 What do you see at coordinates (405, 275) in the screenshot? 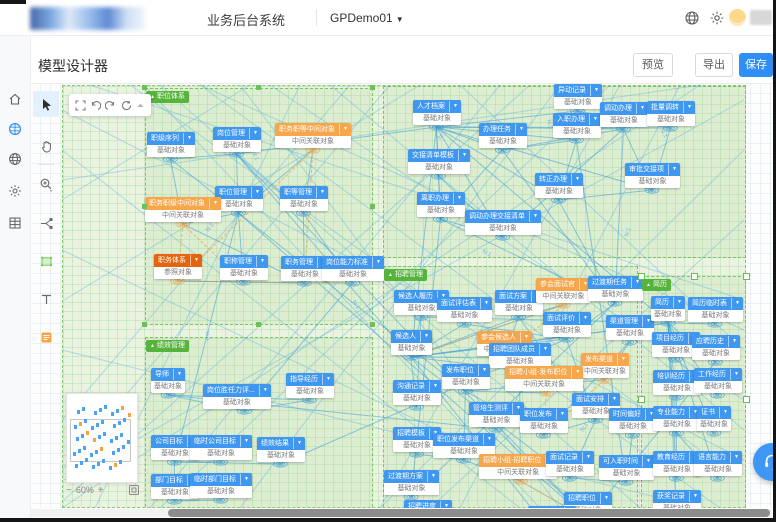
I see `group-label-tag: ▲ 招聘管理` at bounding box center [405, 275].